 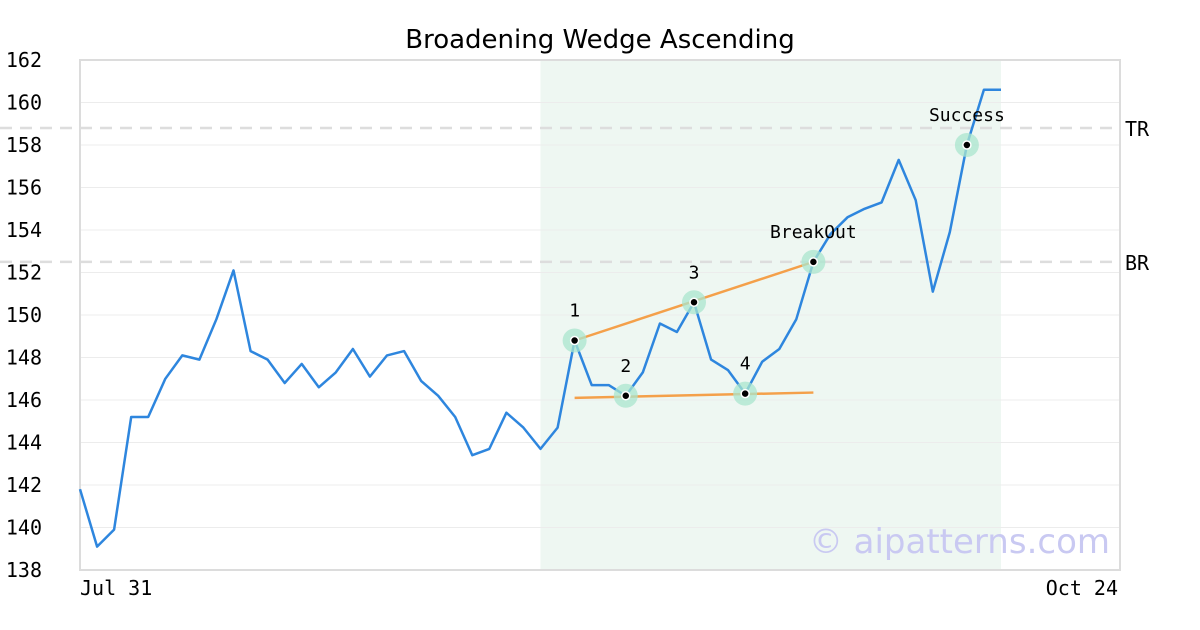 I want to click on annotation-label: Success, so click(x=967, y=115).